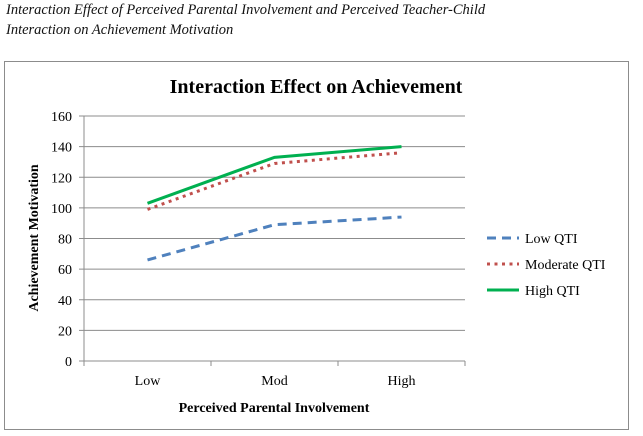  What do you see at coordinates (402, 381) in the screenshot?
I see `x-tick-label-high: High` at bounding box center [402, 381].